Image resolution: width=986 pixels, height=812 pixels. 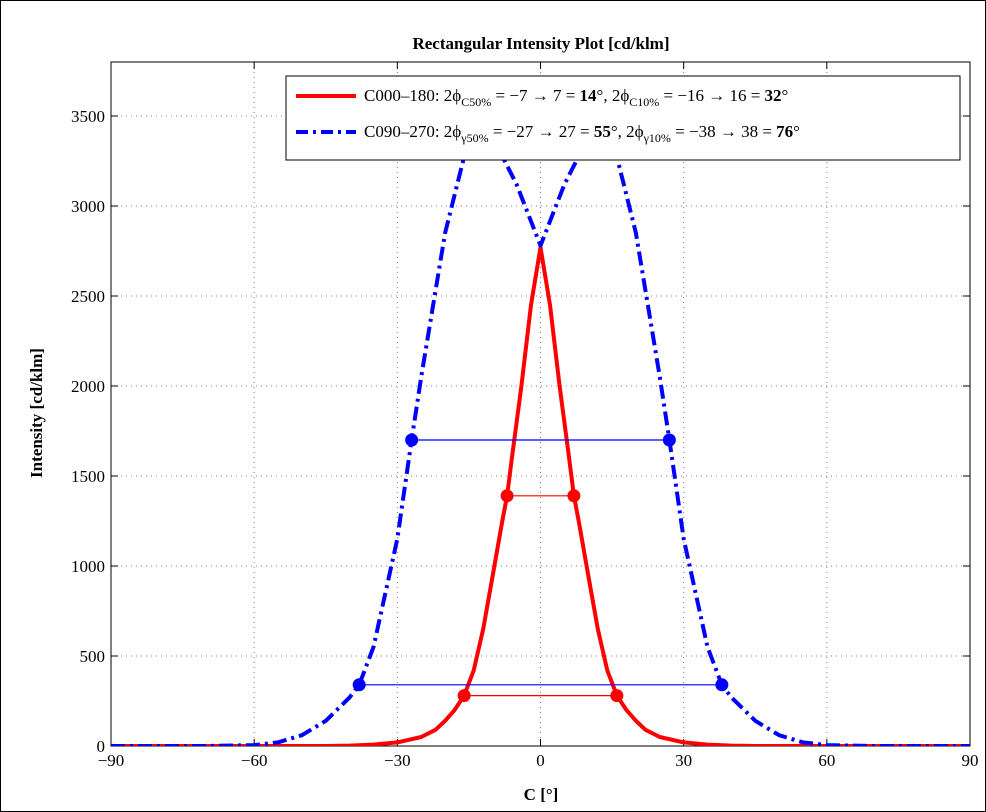 I want to click on legend-bold-value: 32, so click(x=773, y=95).